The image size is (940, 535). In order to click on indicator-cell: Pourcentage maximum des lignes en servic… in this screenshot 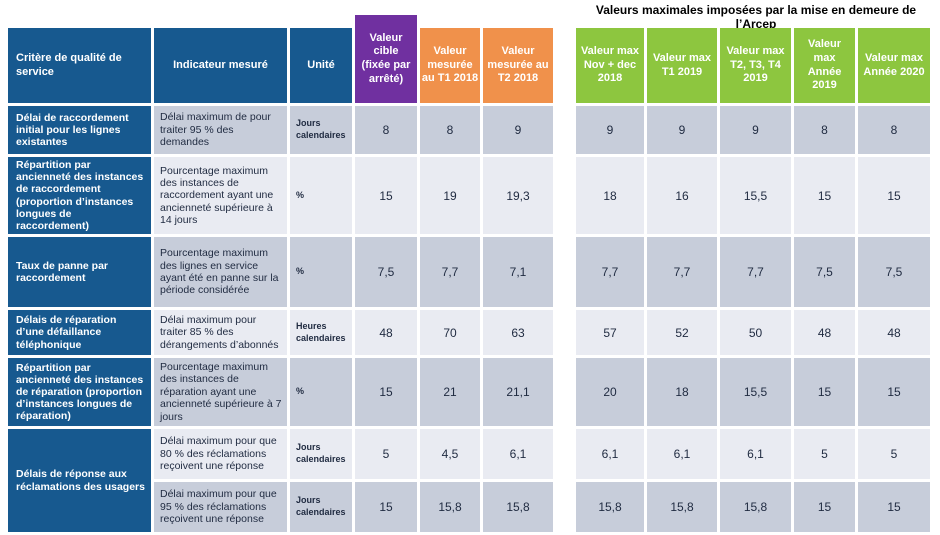, I will do `click(220, 272)`.